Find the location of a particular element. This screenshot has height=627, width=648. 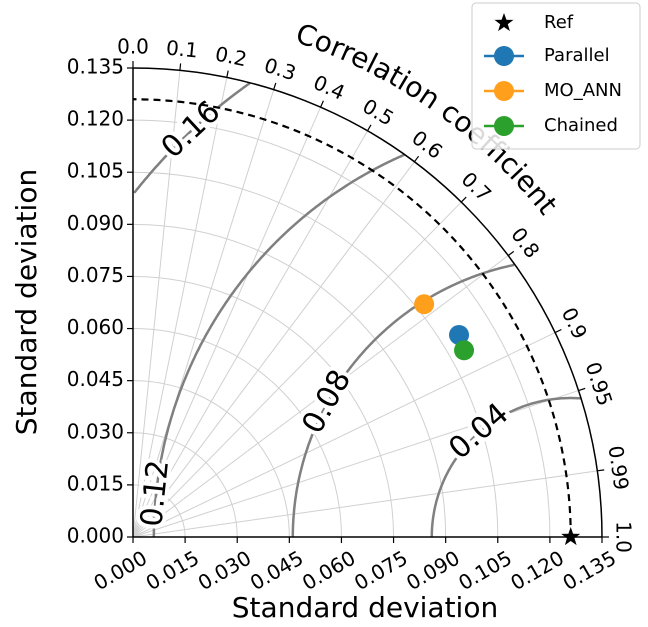

corr-tick-label: 0.8 is located at coordinates (525, 243).